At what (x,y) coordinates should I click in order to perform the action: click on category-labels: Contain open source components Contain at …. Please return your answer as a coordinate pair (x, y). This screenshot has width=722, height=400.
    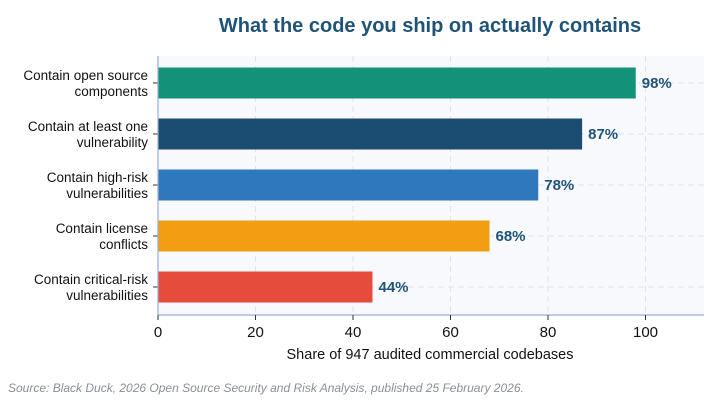
    Looking at the image, I should click on (85, 185).